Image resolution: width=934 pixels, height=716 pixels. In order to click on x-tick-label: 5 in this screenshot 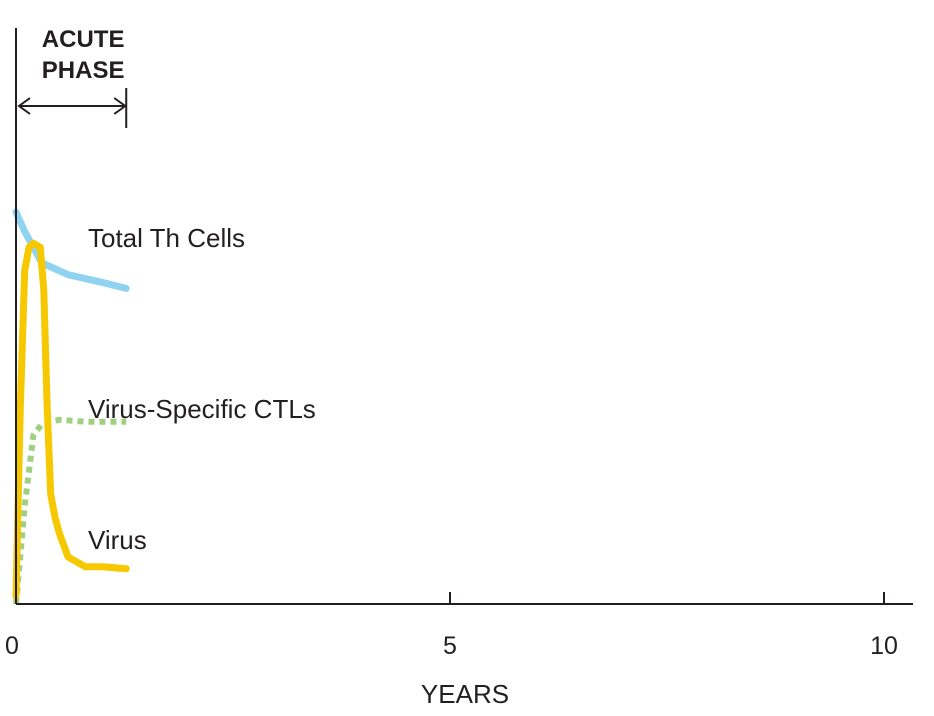, I will do `click(450, 646)`.